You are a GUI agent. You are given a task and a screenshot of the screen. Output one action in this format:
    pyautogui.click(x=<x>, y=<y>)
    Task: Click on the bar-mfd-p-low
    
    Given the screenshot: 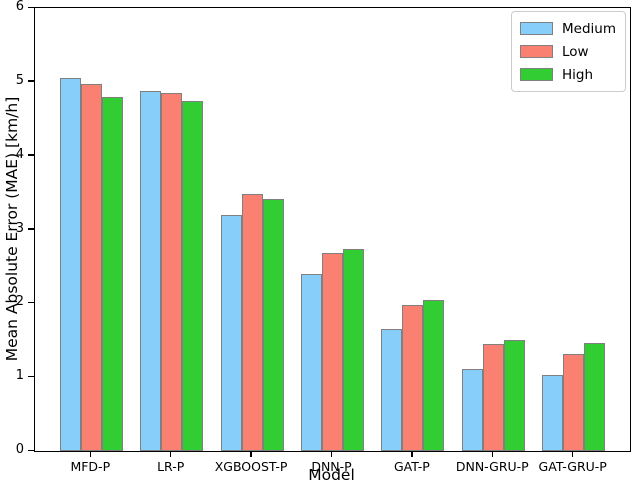 What is the action you would take?
    pyautogui.click(x=91, y=267)
    